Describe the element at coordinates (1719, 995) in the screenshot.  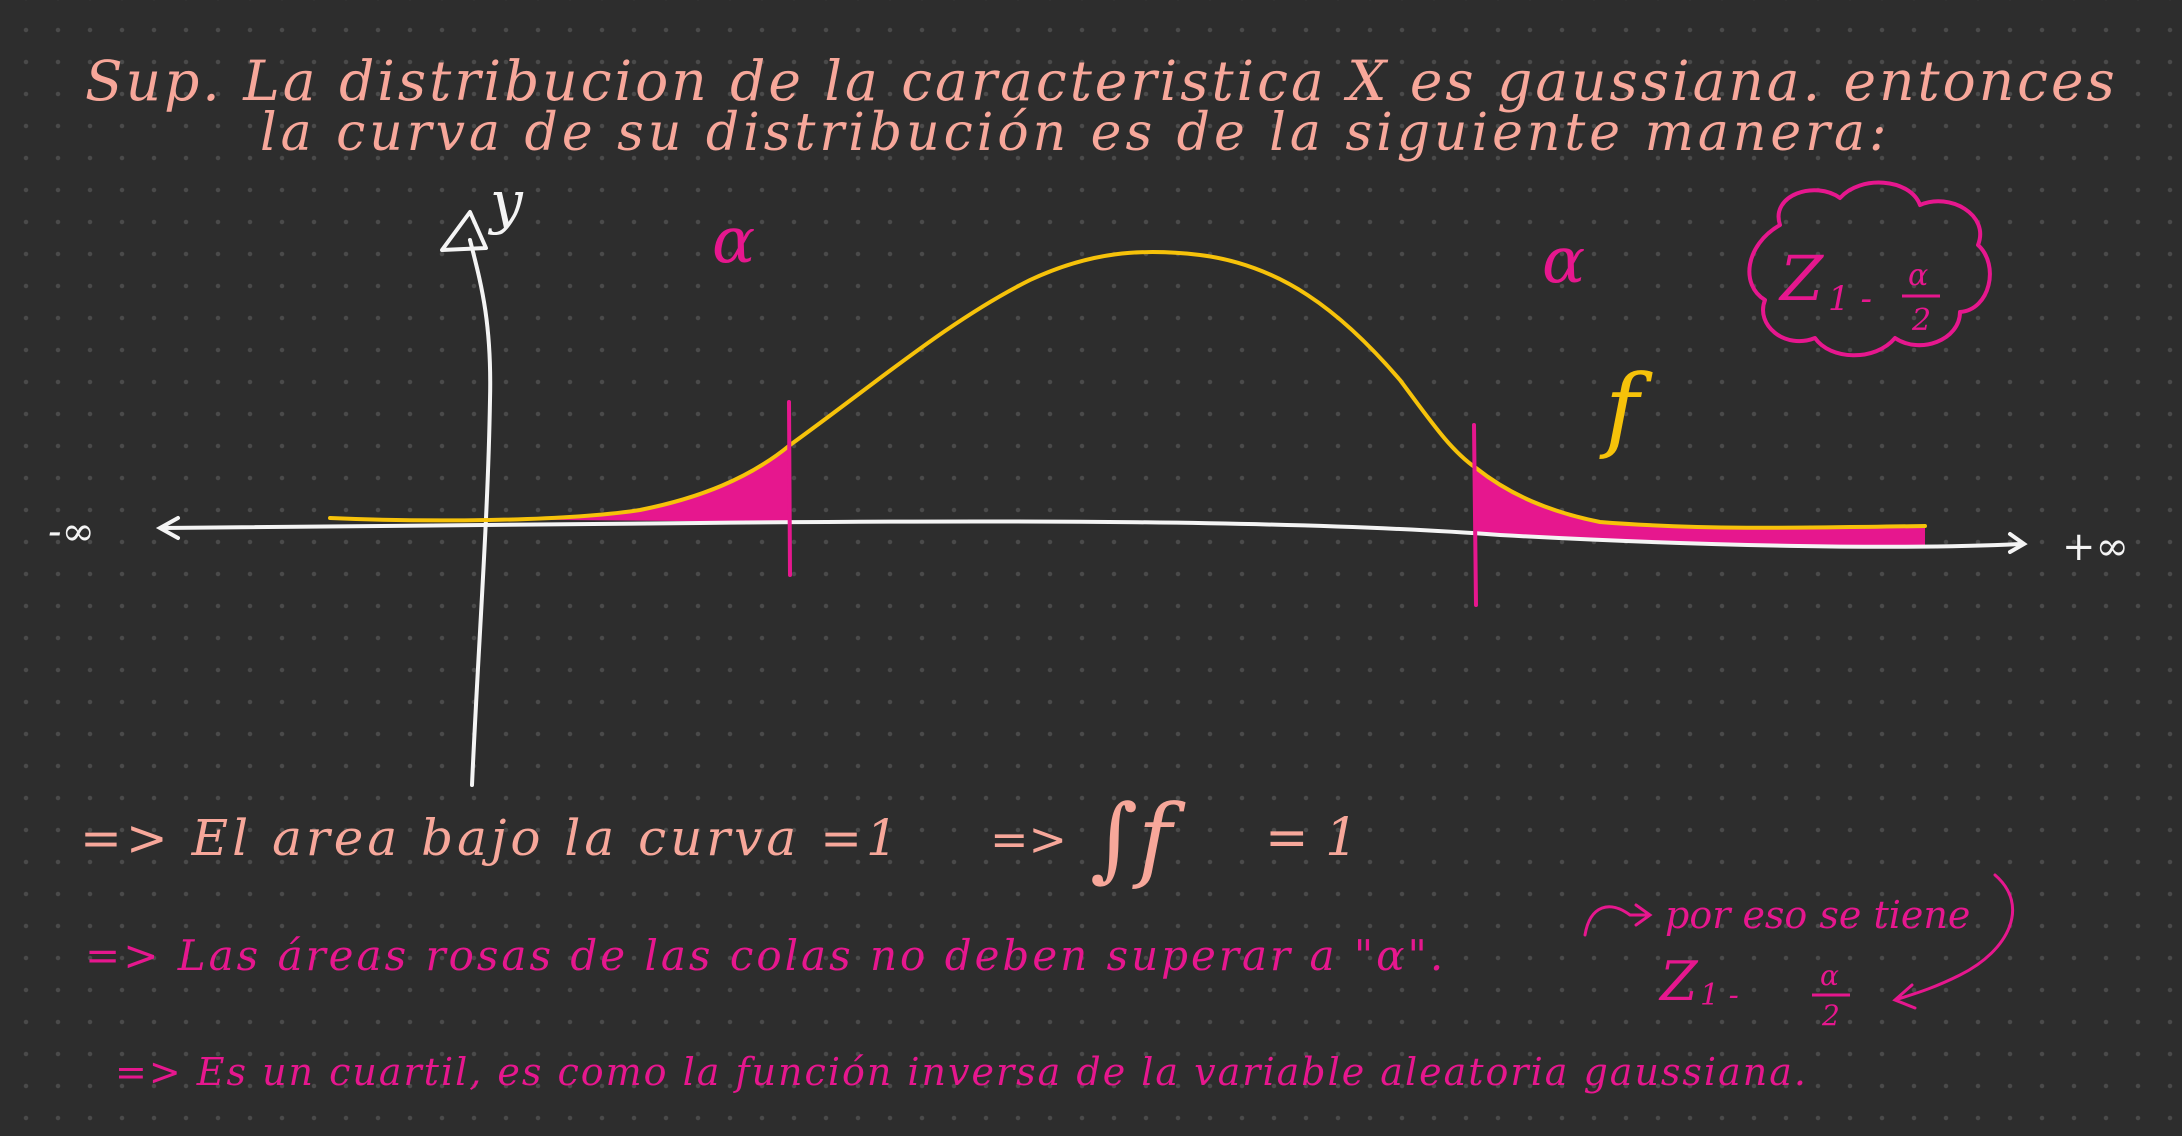
I see `note-line-2-subscript: 1 -` at that location.